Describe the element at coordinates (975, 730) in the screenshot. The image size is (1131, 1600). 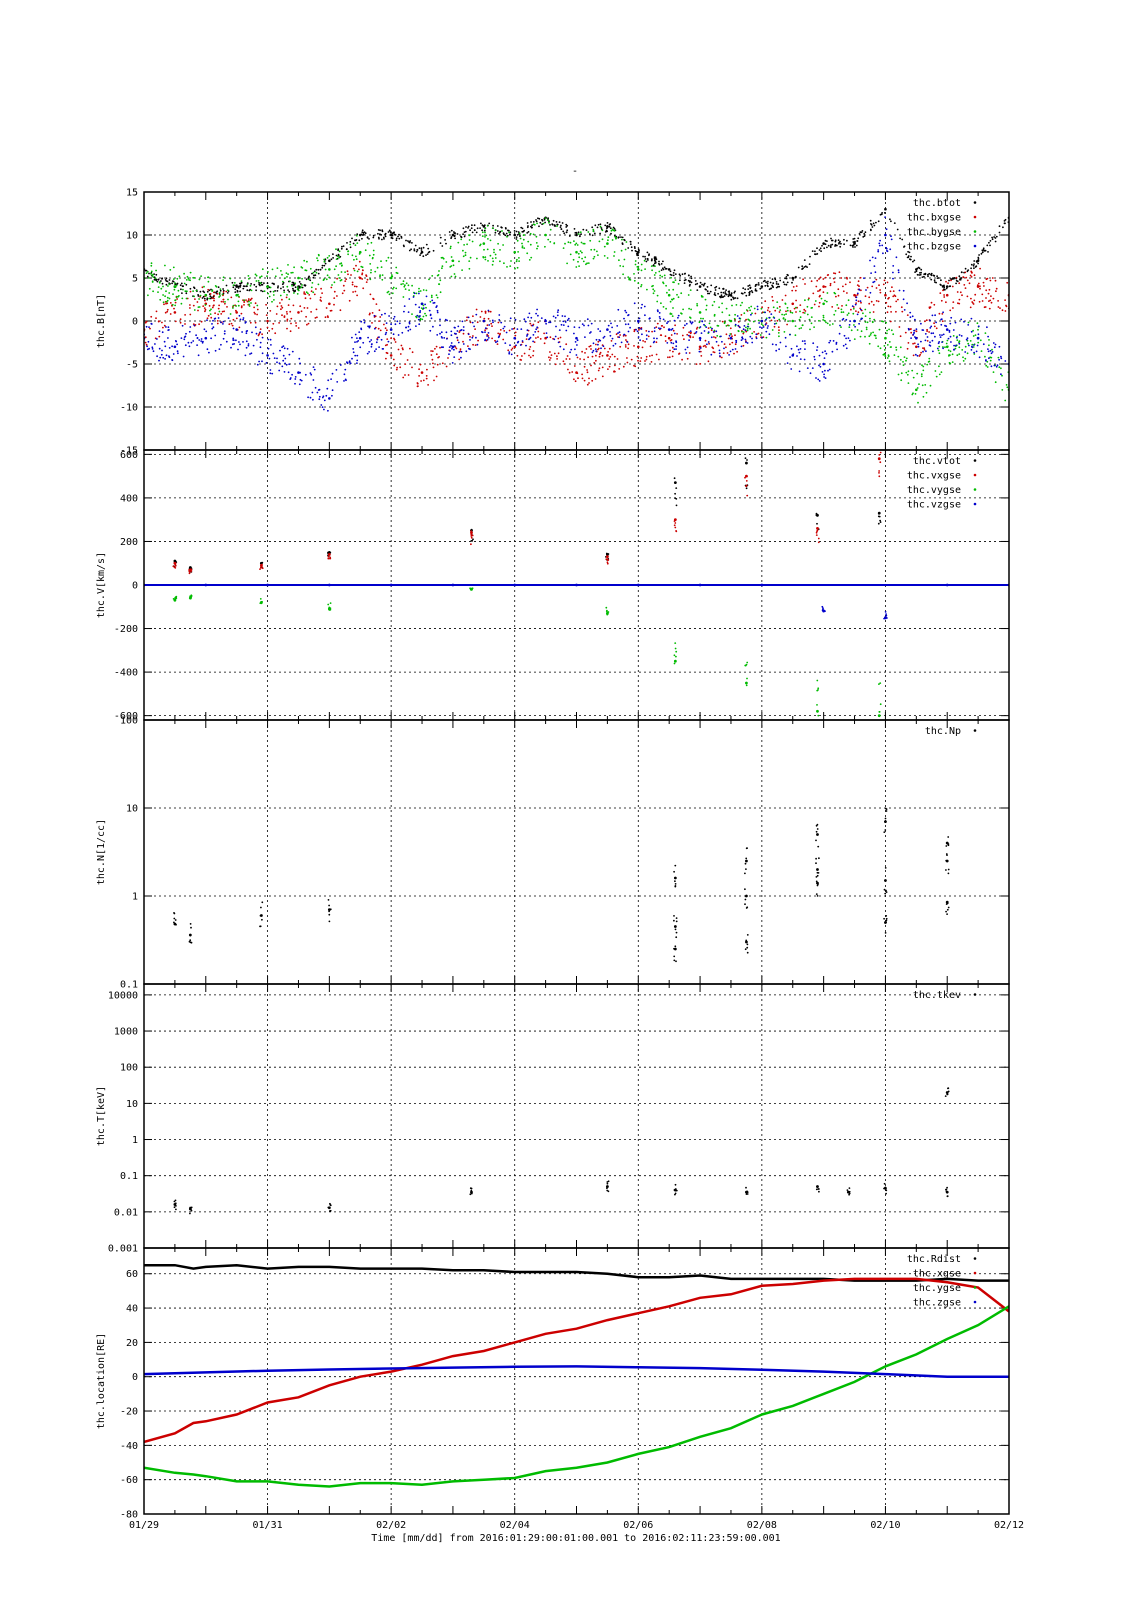
I see `legend-marker` at that location.